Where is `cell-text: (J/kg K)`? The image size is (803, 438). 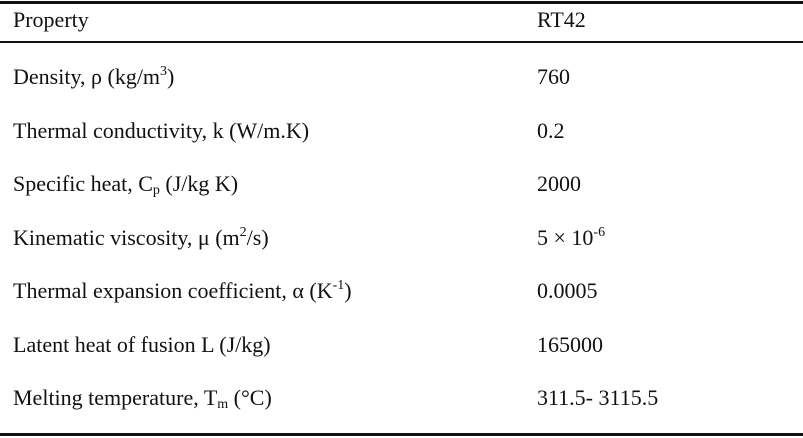
cell-text: (J/kg K) is located at coordinates (199, 183).